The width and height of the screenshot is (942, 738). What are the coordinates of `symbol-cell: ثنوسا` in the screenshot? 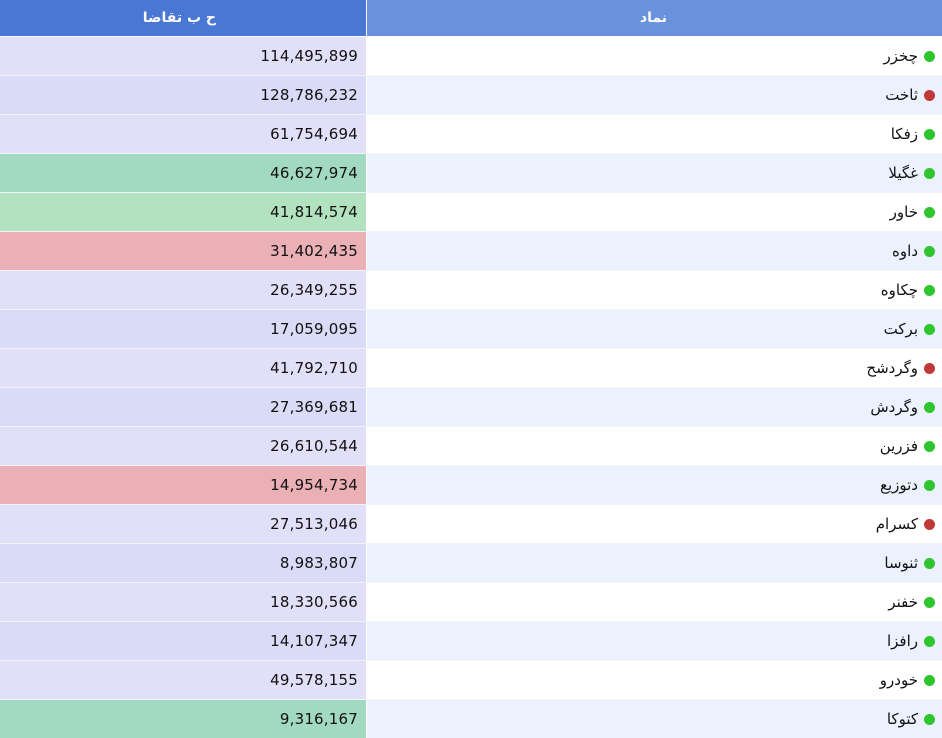 It's located at (654, 563).